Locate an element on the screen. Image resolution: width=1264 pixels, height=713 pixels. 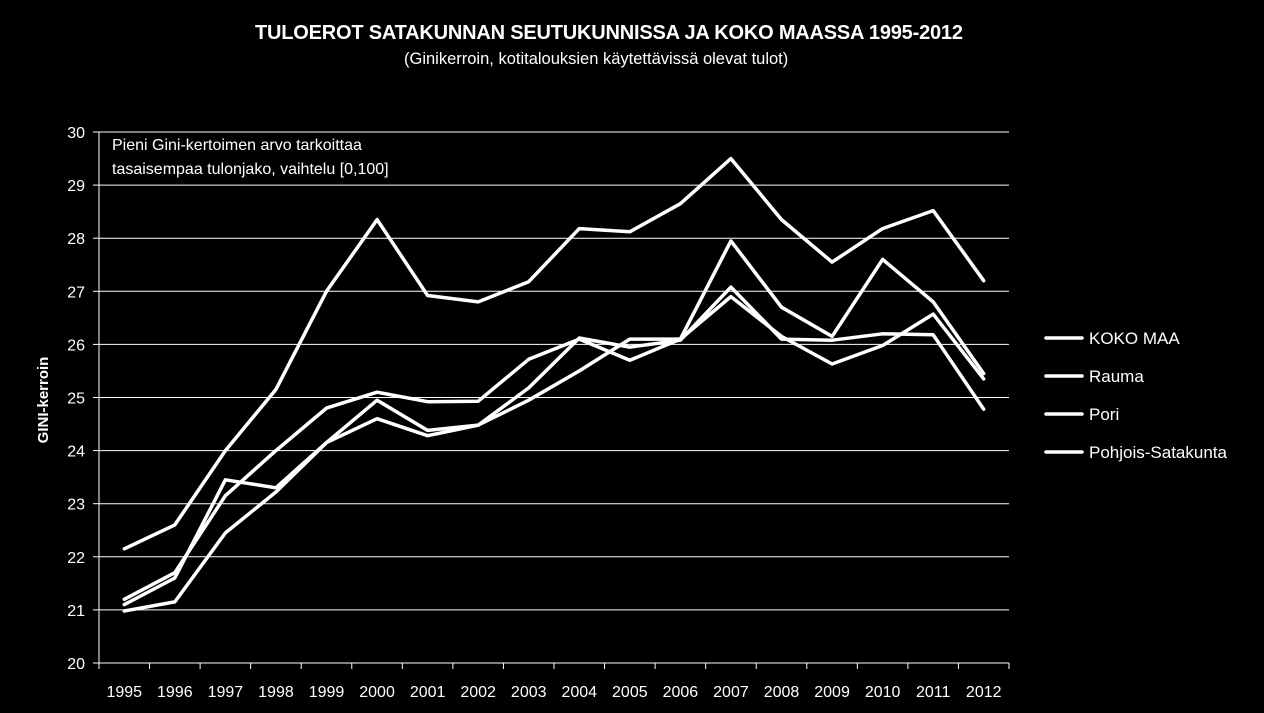
x-tick-label: 2009 is located at coordinates (832, 692).